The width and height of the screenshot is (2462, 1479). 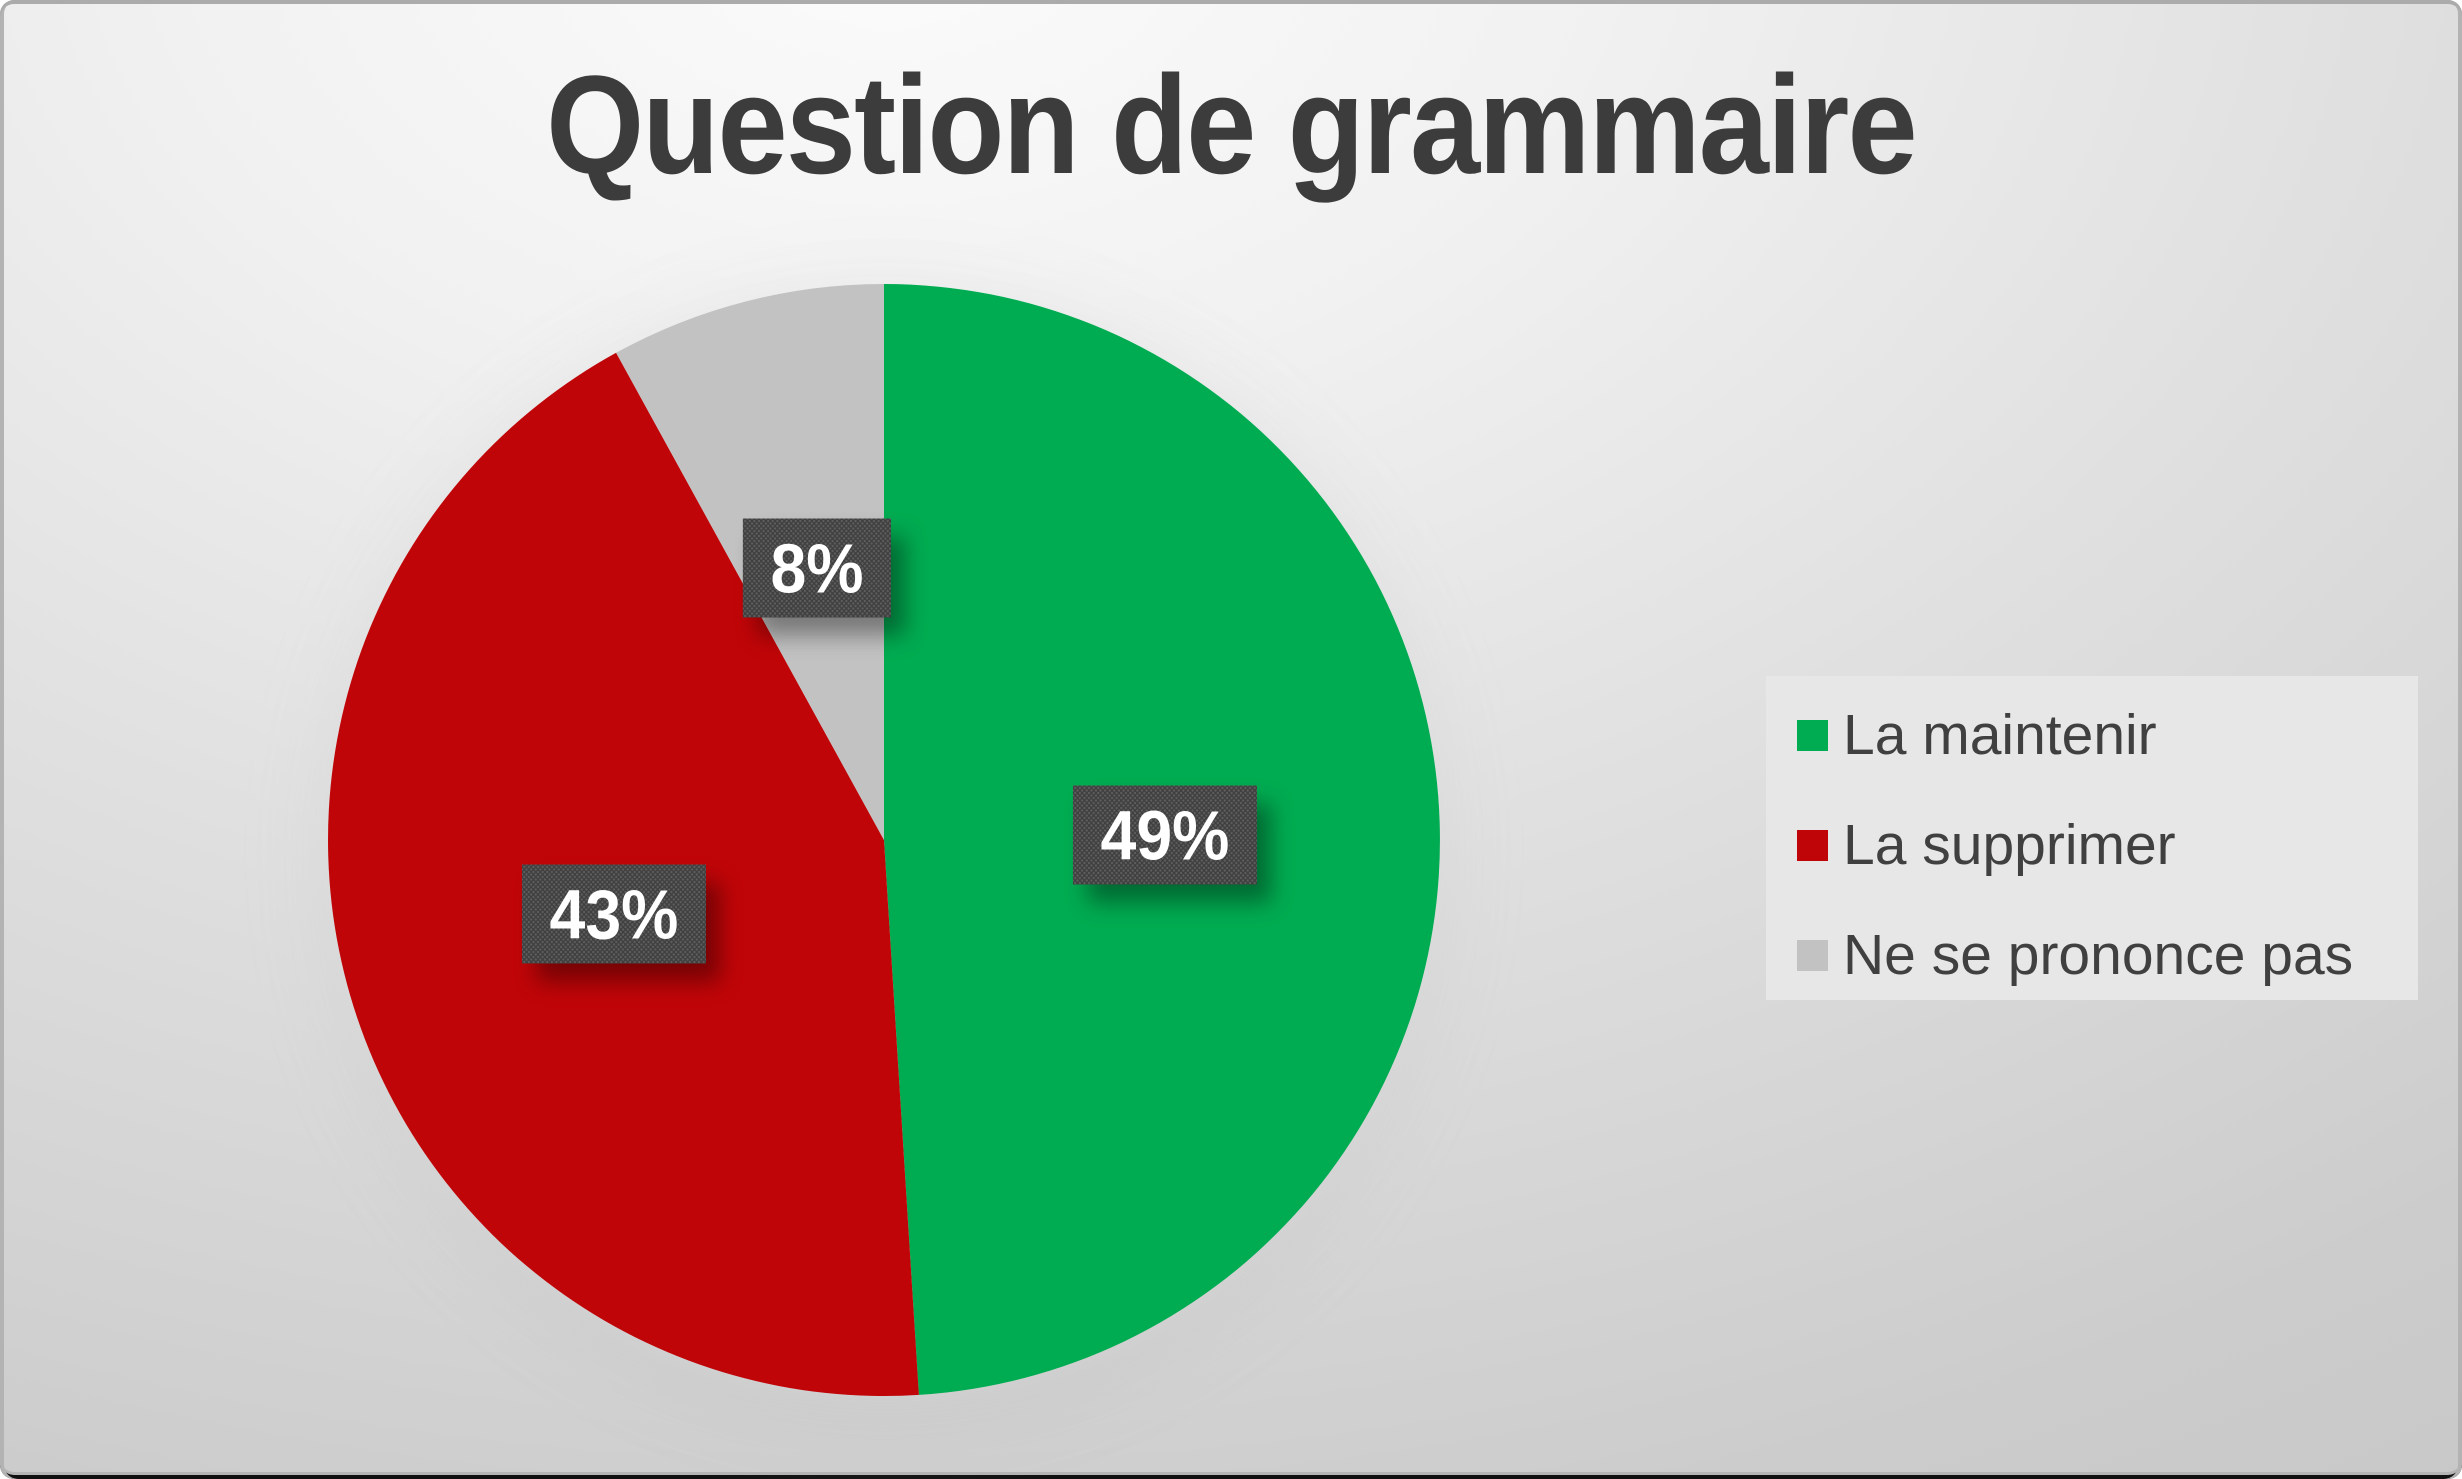 I want to click on legend-swatch-green, so click(x=1812, y=735).